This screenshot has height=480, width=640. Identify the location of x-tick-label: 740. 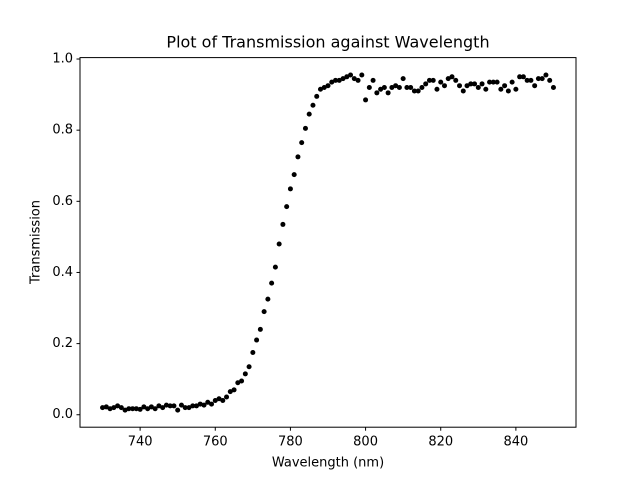
(140, 442).